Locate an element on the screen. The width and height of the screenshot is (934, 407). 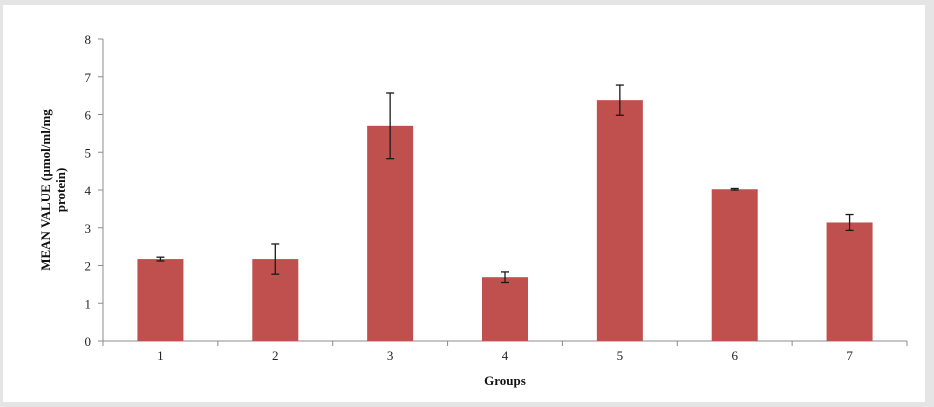
y-tick-label: 5 is located at coordinates (88, 152).